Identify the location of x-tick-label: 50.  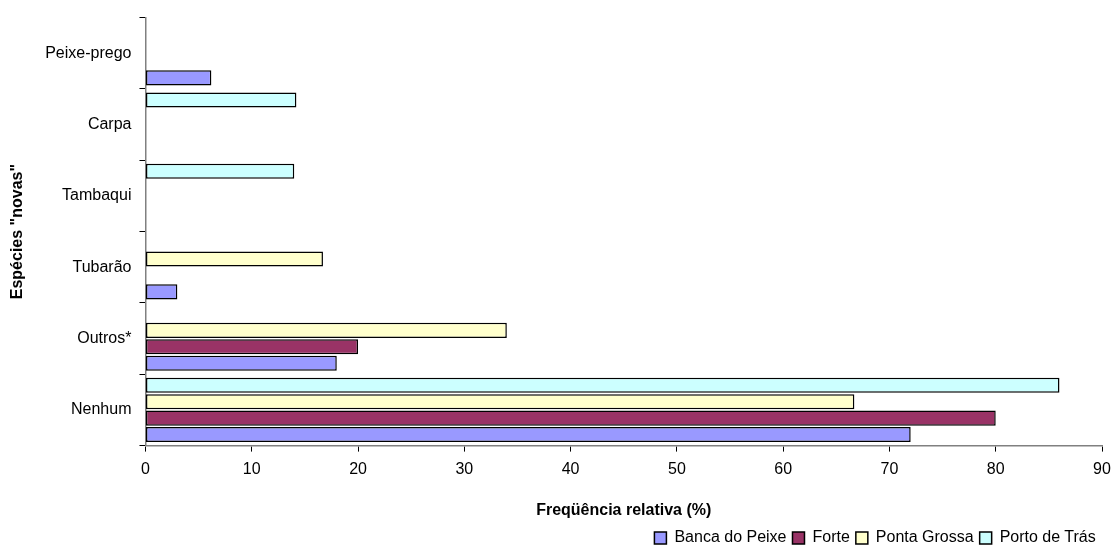
(676, 468).